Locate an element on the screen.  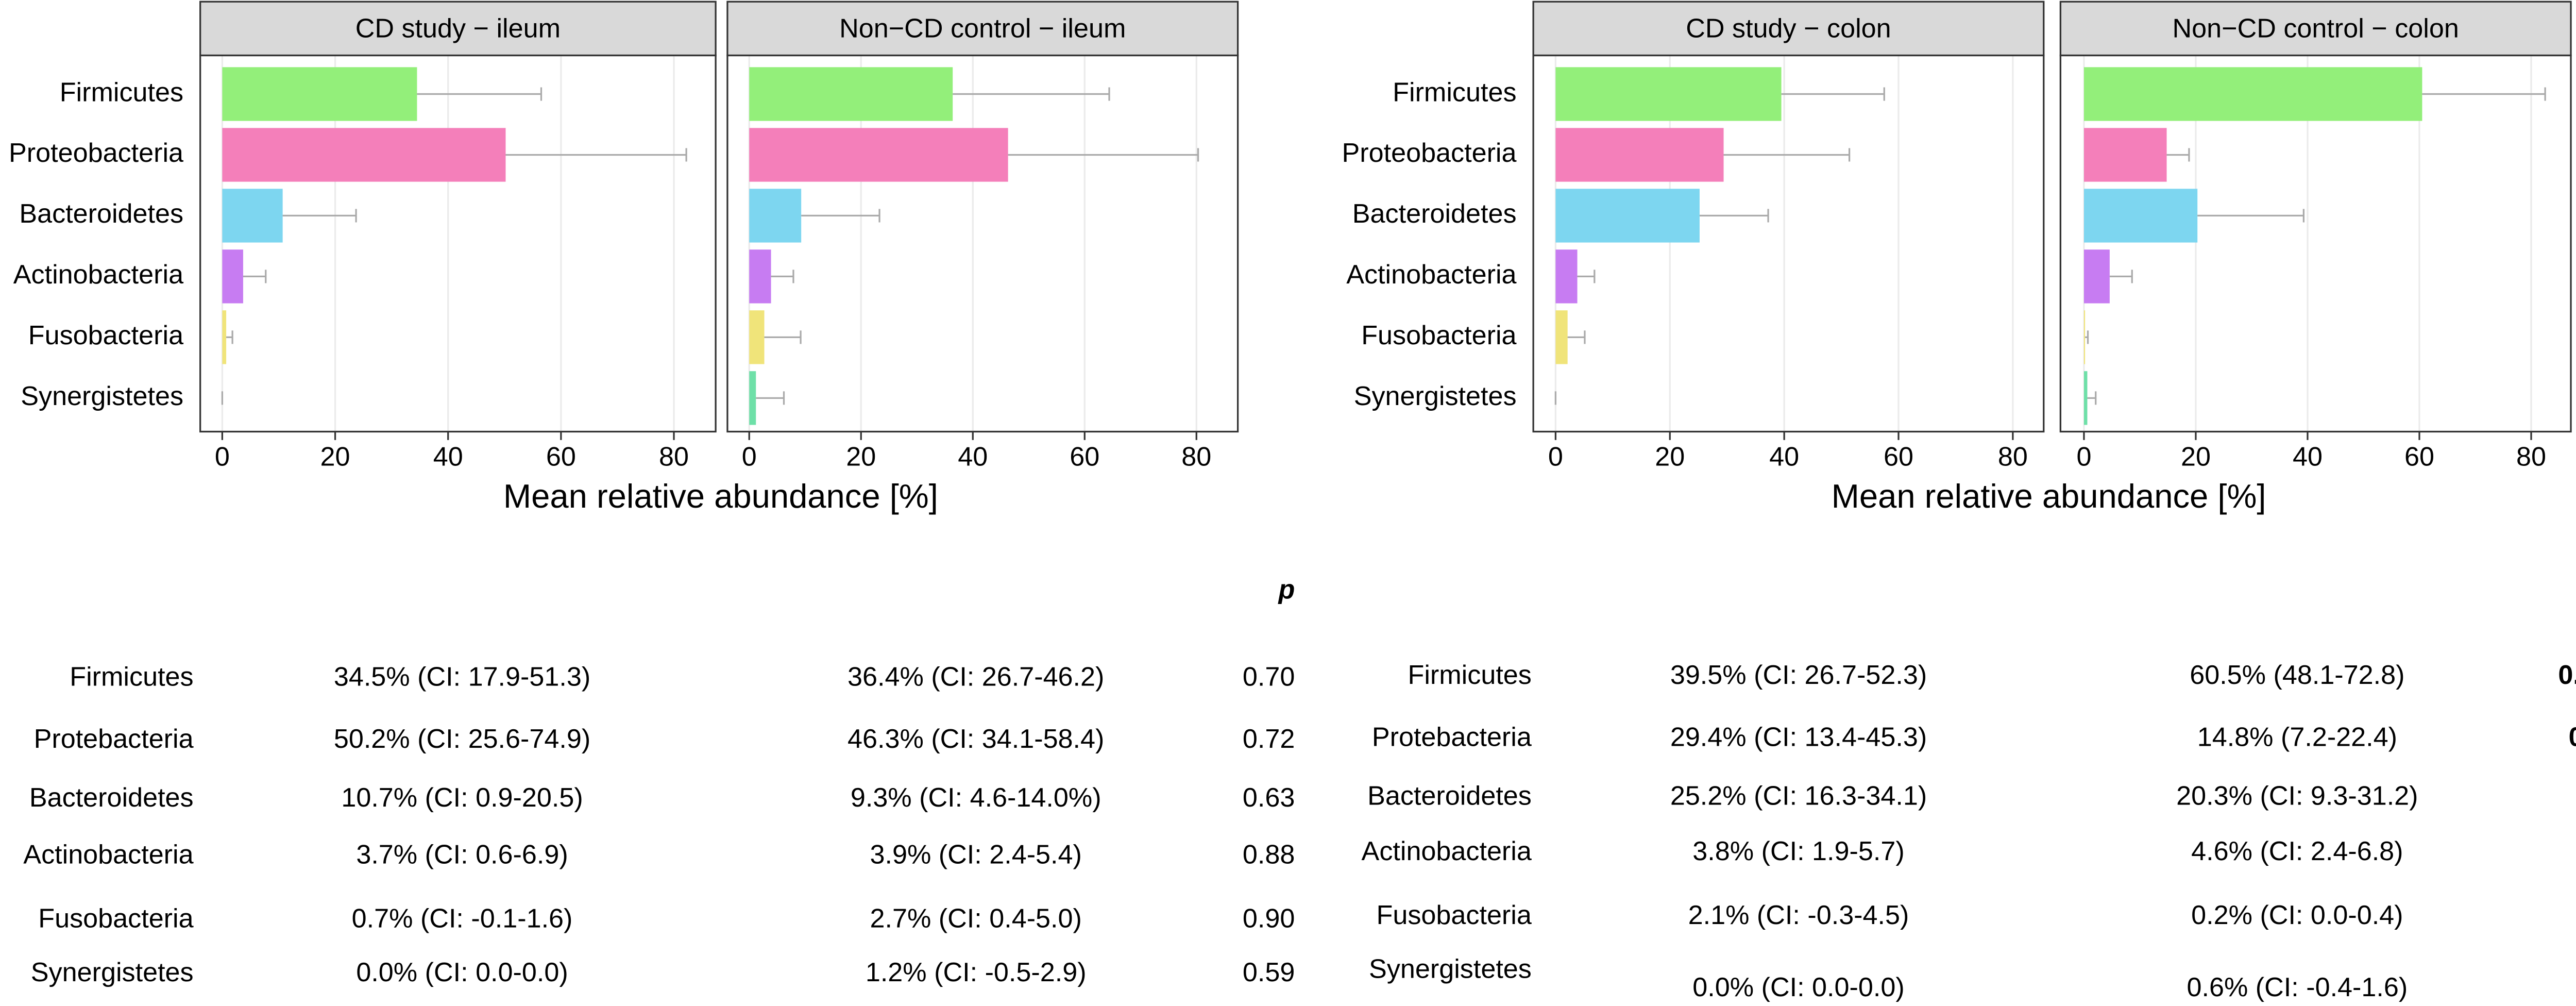
control-value: 1.2% (CI: -0.5-2.9) is located at coordinates (976, 972).